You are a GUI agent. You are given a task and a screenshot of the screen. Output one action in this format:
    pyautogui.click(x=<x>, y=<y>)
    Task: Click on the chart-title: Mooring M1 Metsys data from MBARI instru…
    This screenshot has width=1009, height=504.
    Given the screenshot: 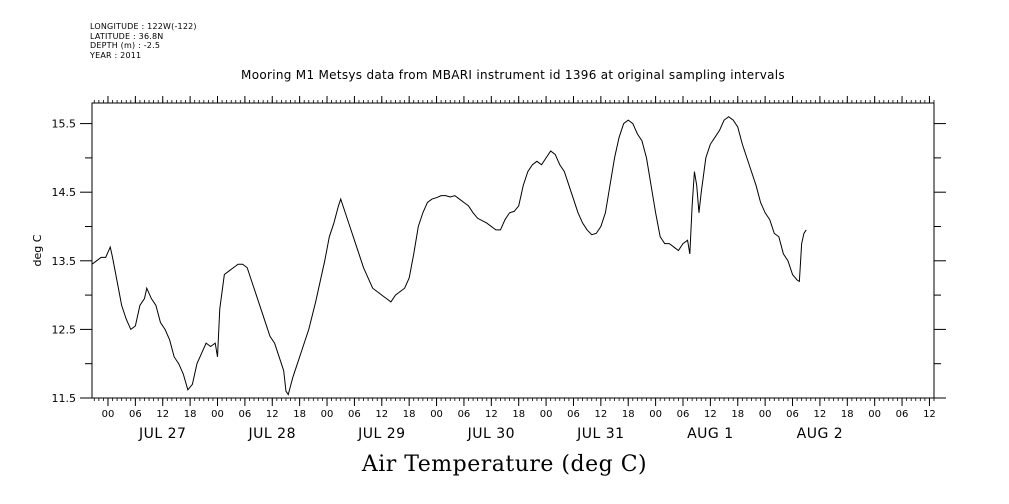 What is the action you would take?
    pyautogui.click(x=513, y=75)
    